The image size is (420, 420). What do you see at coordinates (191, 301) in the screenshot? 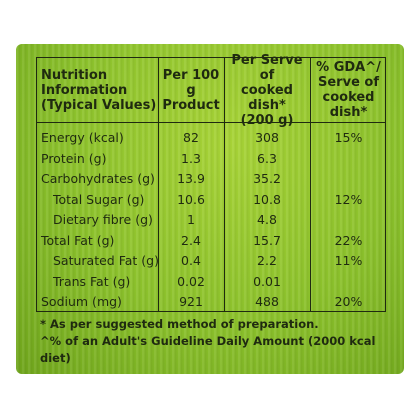
I see `per-100g-value: 921` at bounding box center [191, 301].